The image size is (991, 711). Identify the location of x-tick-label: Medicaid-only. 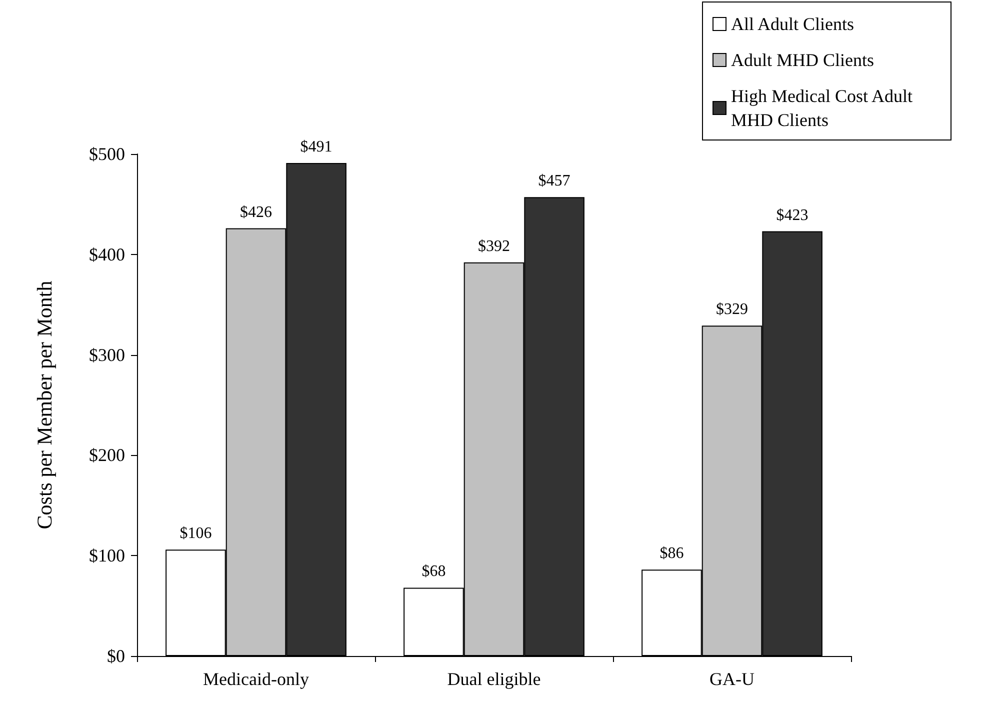
(256, 679).